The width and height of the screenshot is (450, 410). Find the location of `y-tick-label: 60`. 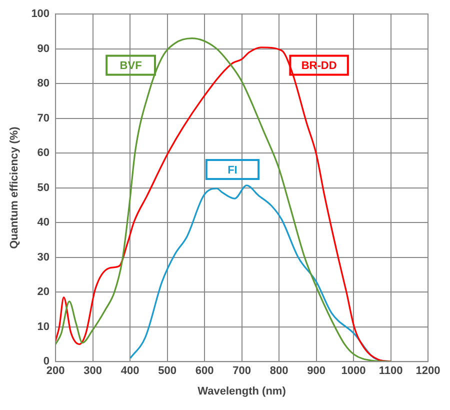

y-tick-label: 60 is located at coordinates (43, 153).